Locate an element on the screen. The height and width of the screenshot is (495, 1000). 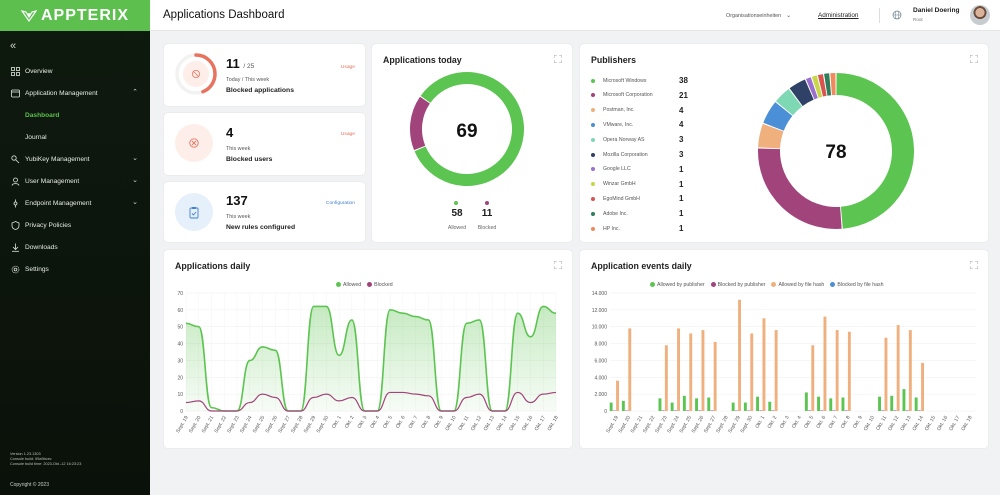
publisher-count: 38 is located at coordinates (683, 80).